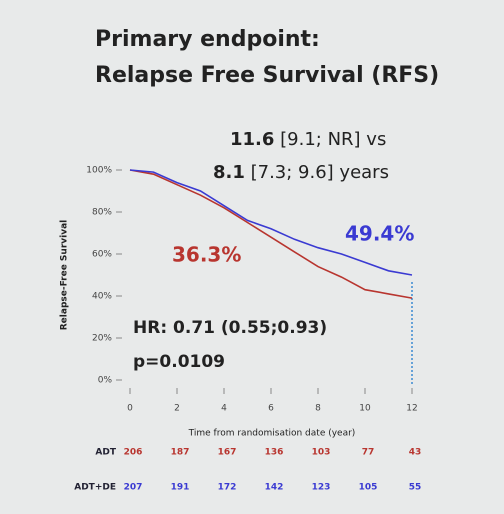 This screenshot has height=514, width=504. What do you see at coordinates (180, 453) in the screenshot?
I see `risk-count: 187` at bounding box center [180, 453].